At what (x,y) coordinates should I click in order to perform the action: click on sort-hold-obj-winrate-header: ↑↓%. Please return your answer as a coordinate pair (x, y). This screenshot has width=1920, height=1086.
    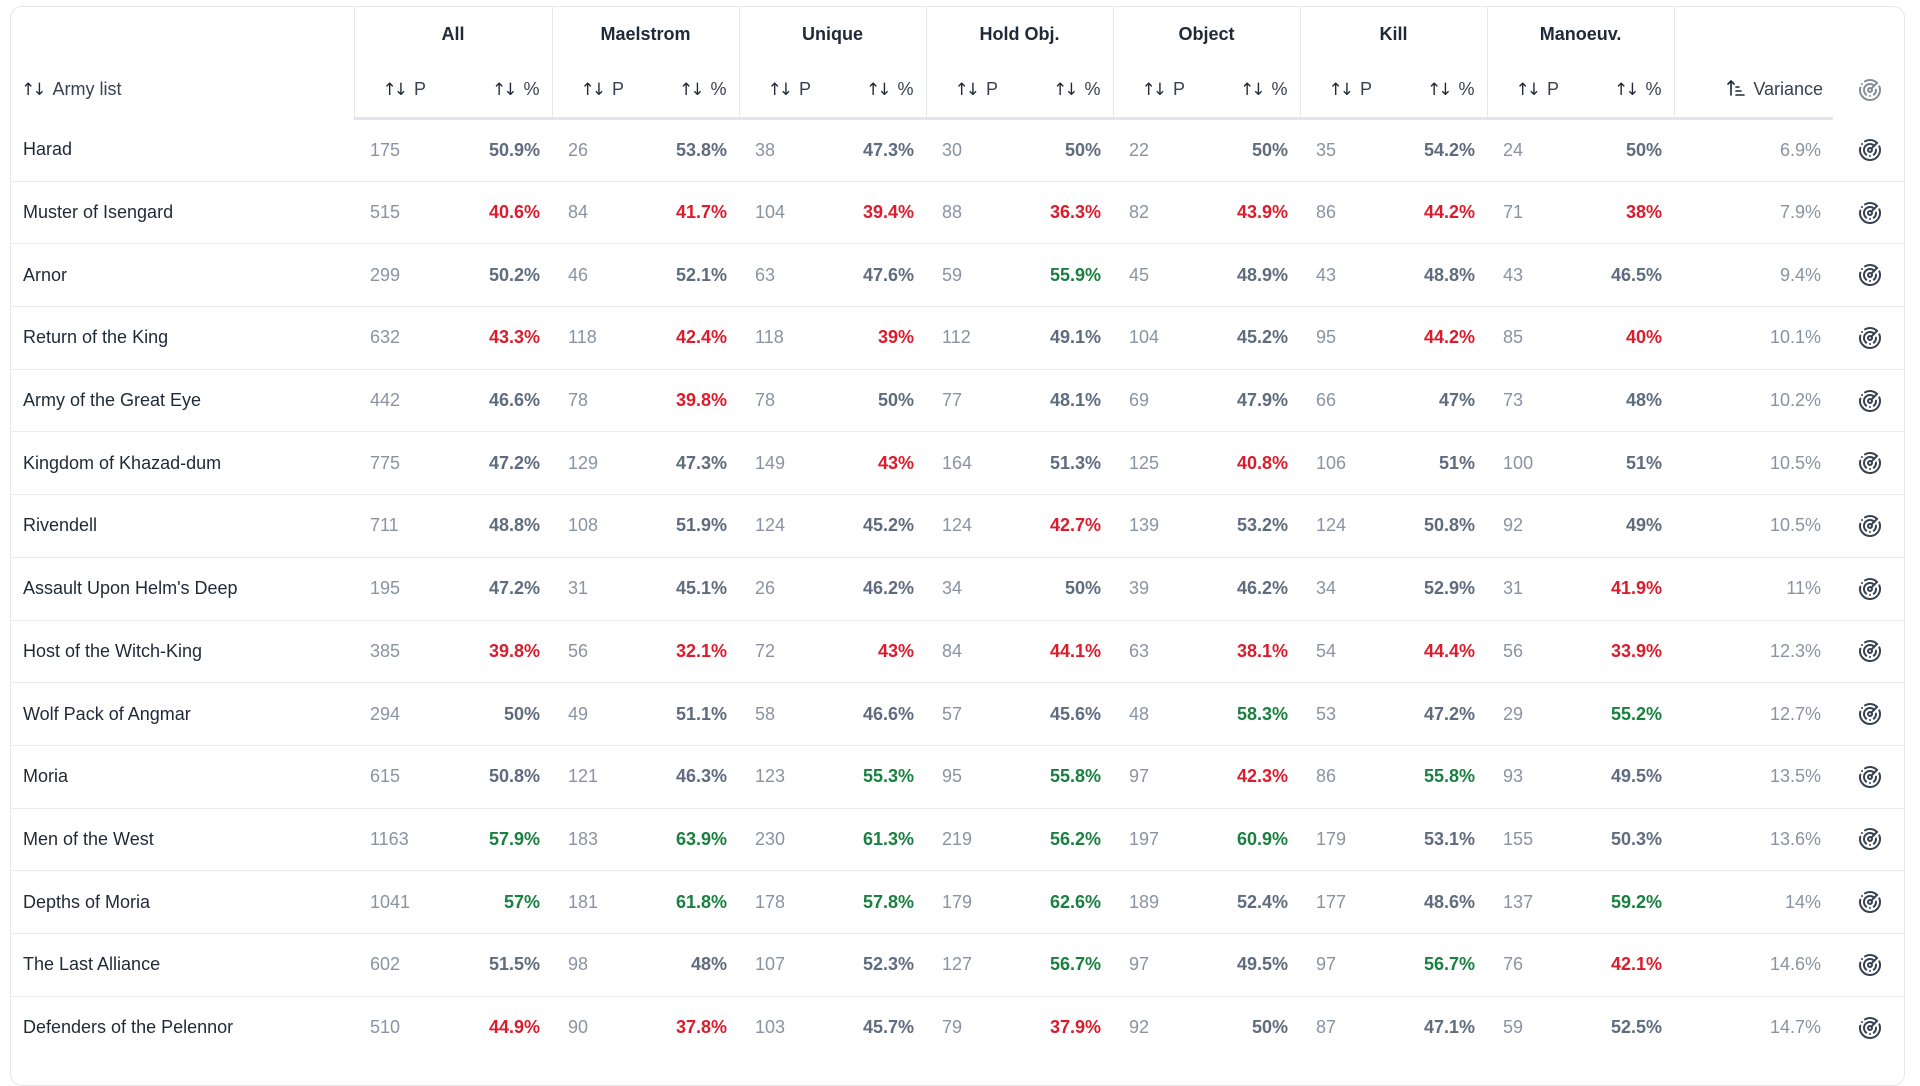
    Looking at the image, I should click on (1062, 90).